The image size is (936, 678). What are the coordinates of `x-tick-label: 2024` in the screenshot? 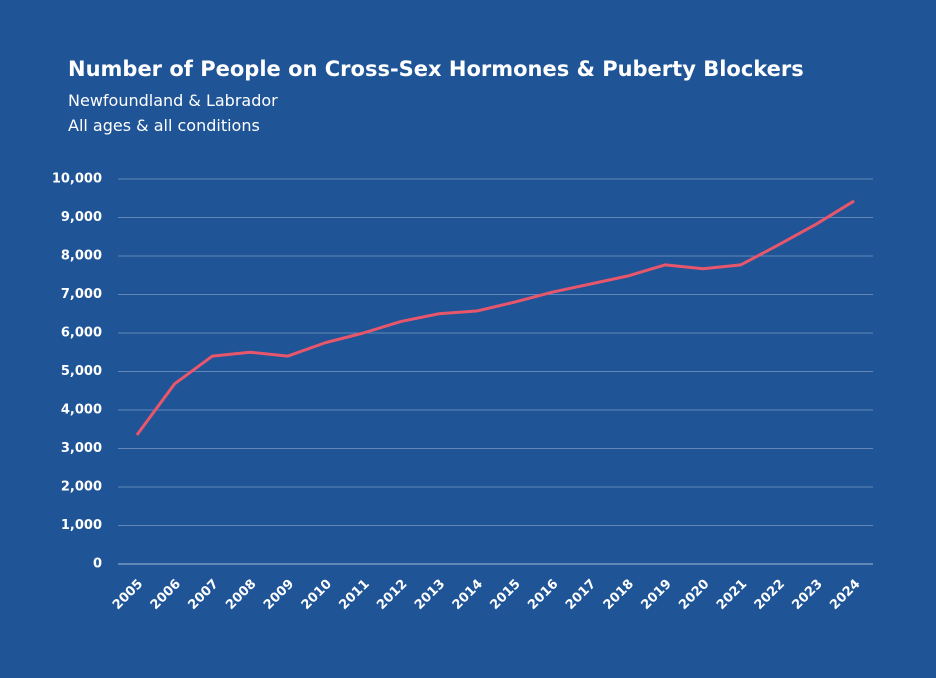 It's located at (845, 595).